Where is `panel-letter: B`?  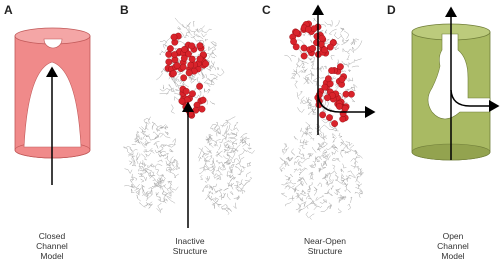
panel-letter: B is located at coordinates (124, 10).